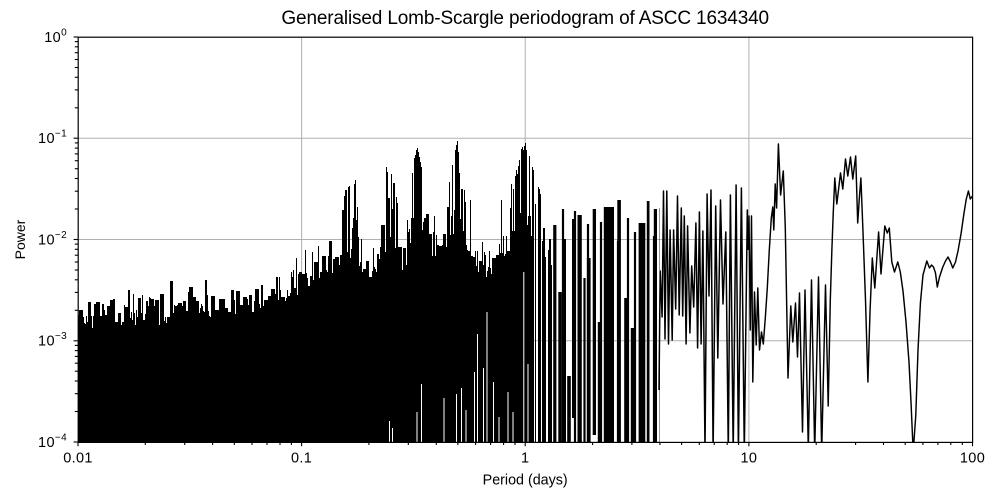  I want to click on svg-text: 10⁻⁴, so click(52, 441).